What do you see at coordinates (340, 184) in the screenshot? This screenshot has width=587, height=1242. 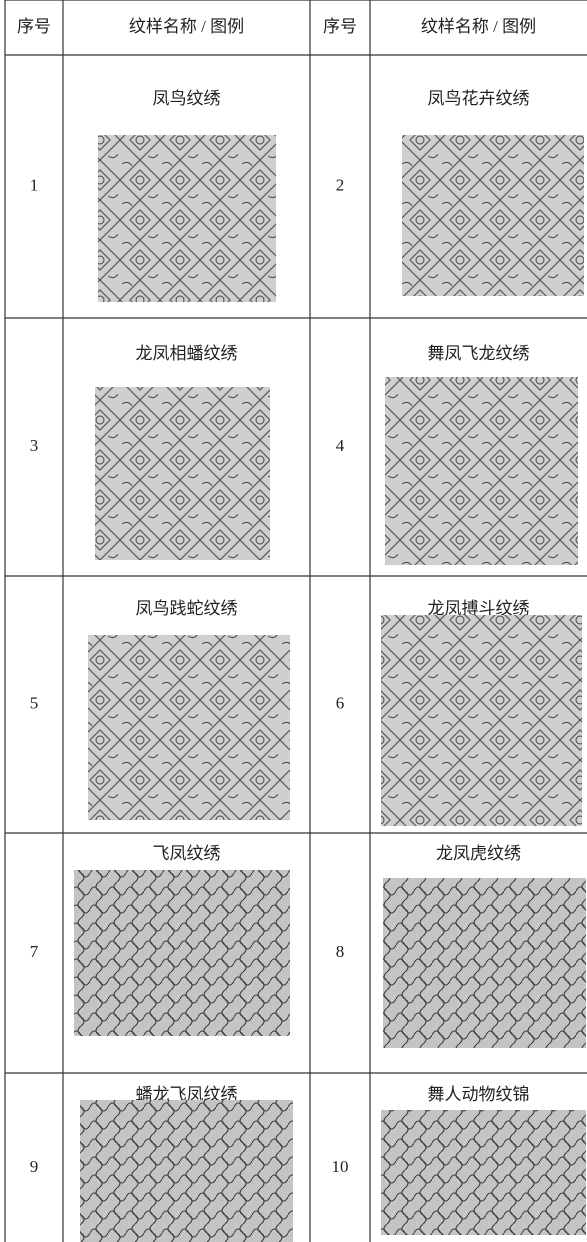 I see `row-number: 2` at bounding box center [340, 184].